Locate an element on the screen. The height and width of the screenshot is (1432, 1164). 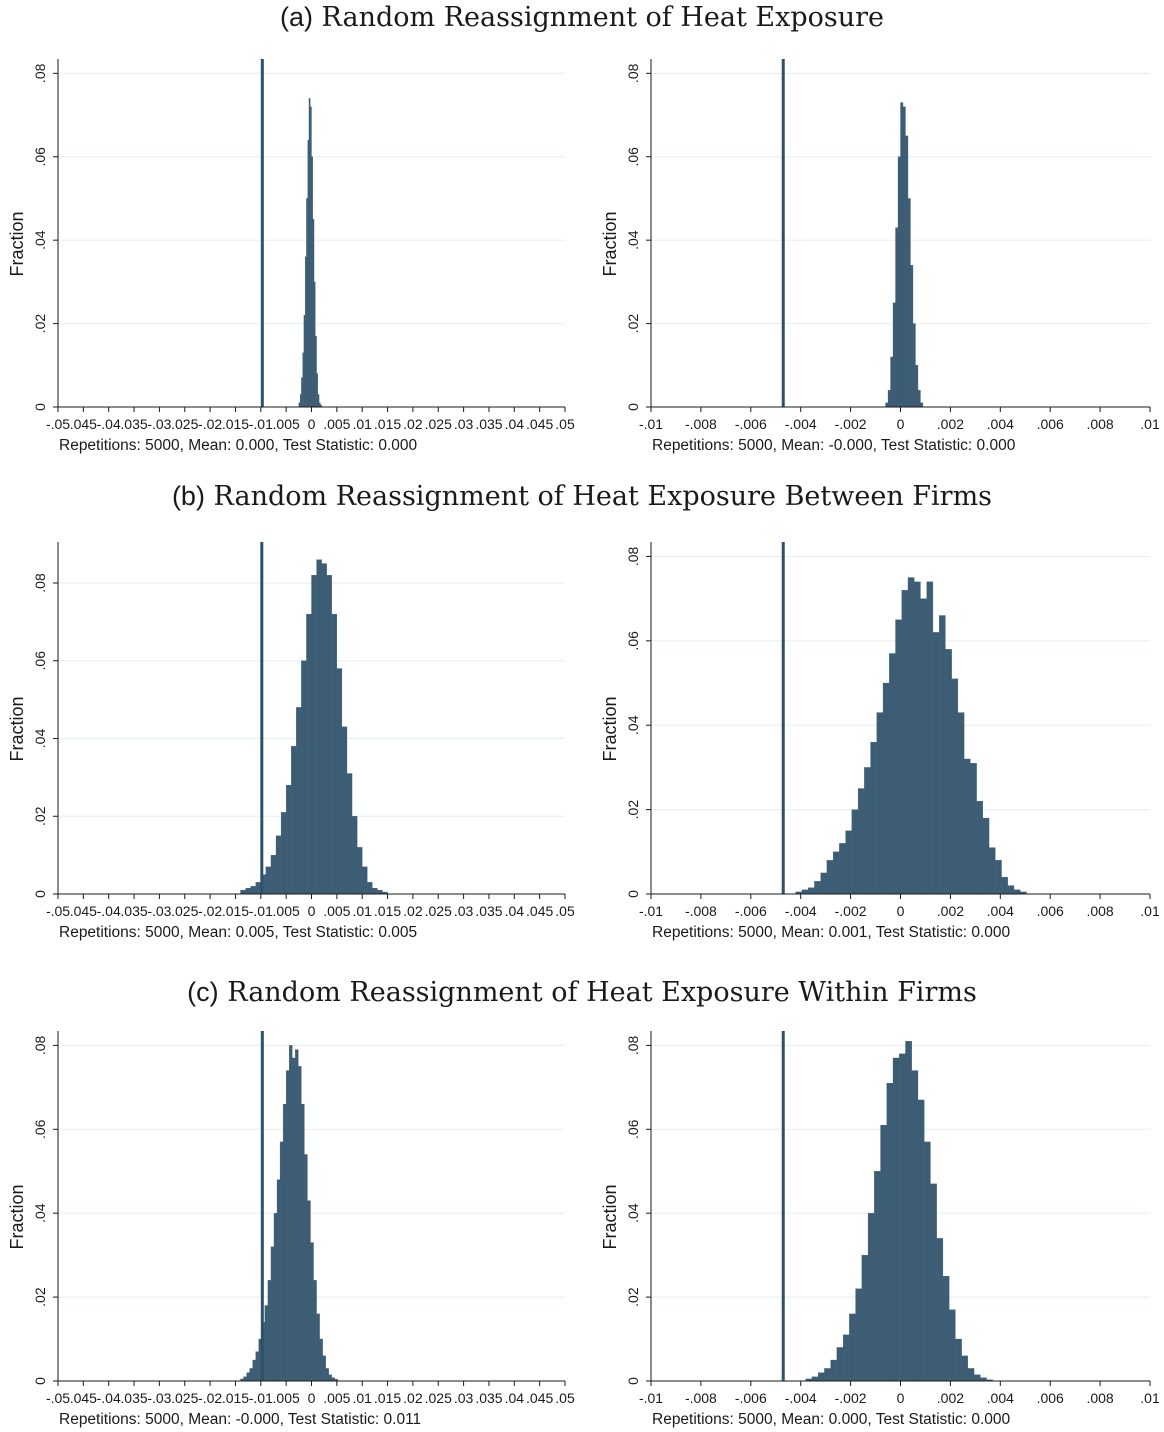
x-tick-label: -.008 is located at coordinates (701, 911).